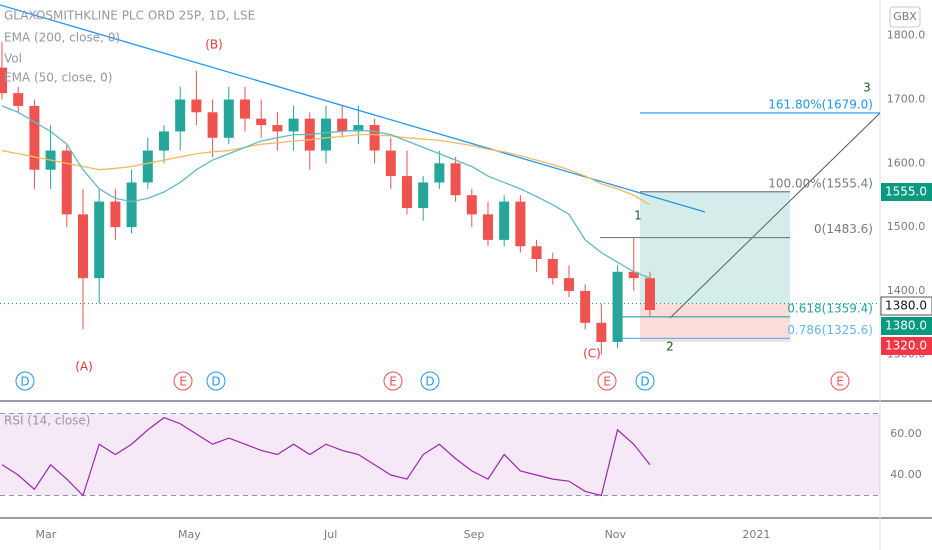  I want to click on fib-label: 161.80%(1679.0), so click(820, 104).